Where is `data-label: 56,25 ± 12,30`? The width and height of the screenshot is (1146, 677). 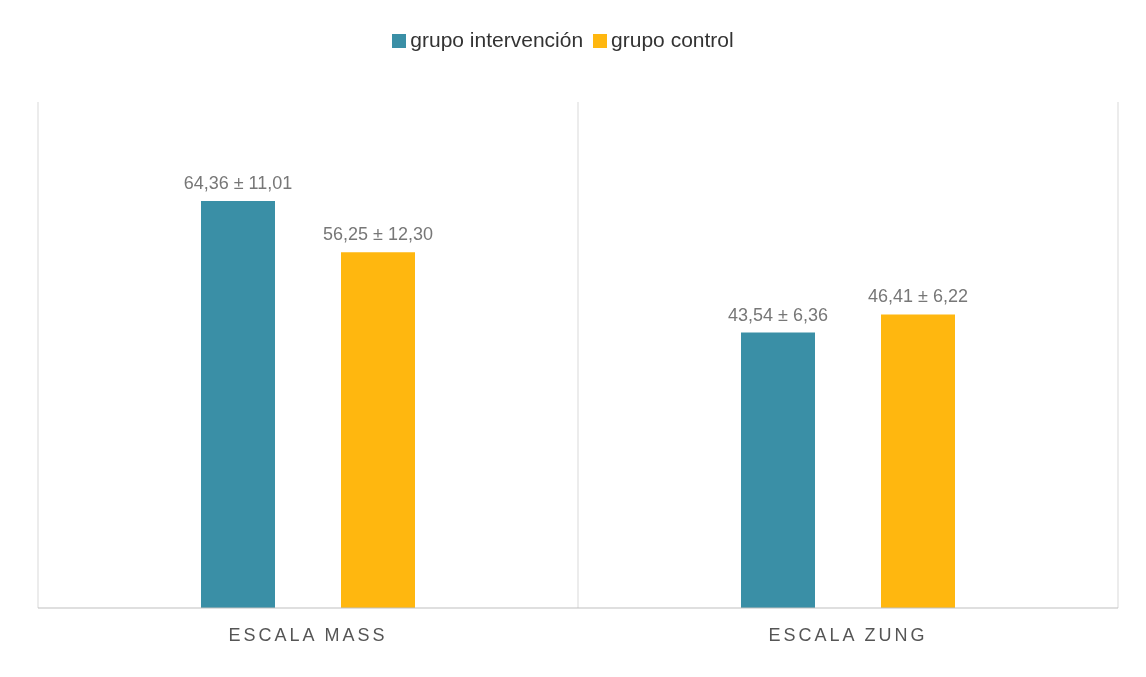
data-label: 56,25 ± 12,30 is located at coordinates (378, 234).